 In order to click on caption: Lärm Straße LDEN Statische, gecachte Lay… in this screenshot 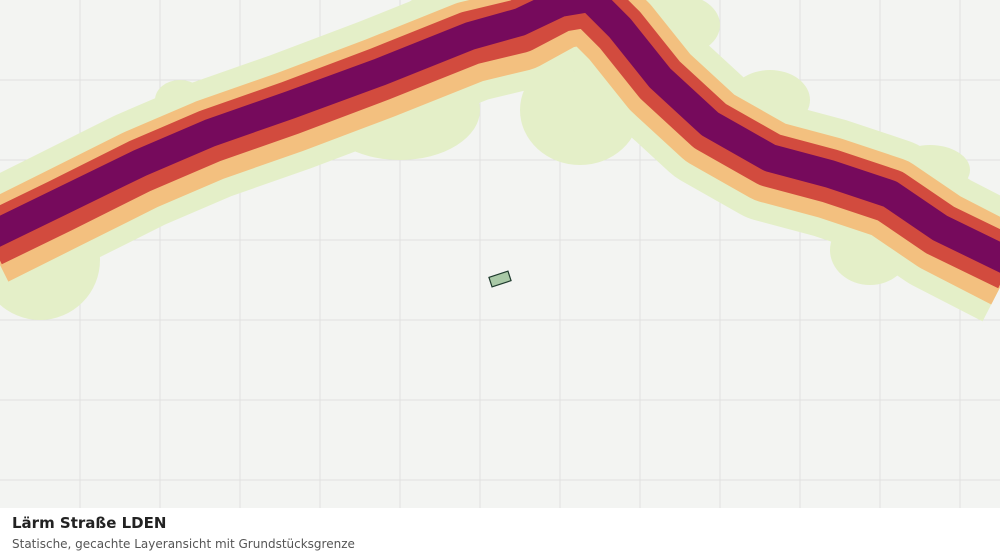, I will do `click(500, 534)`.